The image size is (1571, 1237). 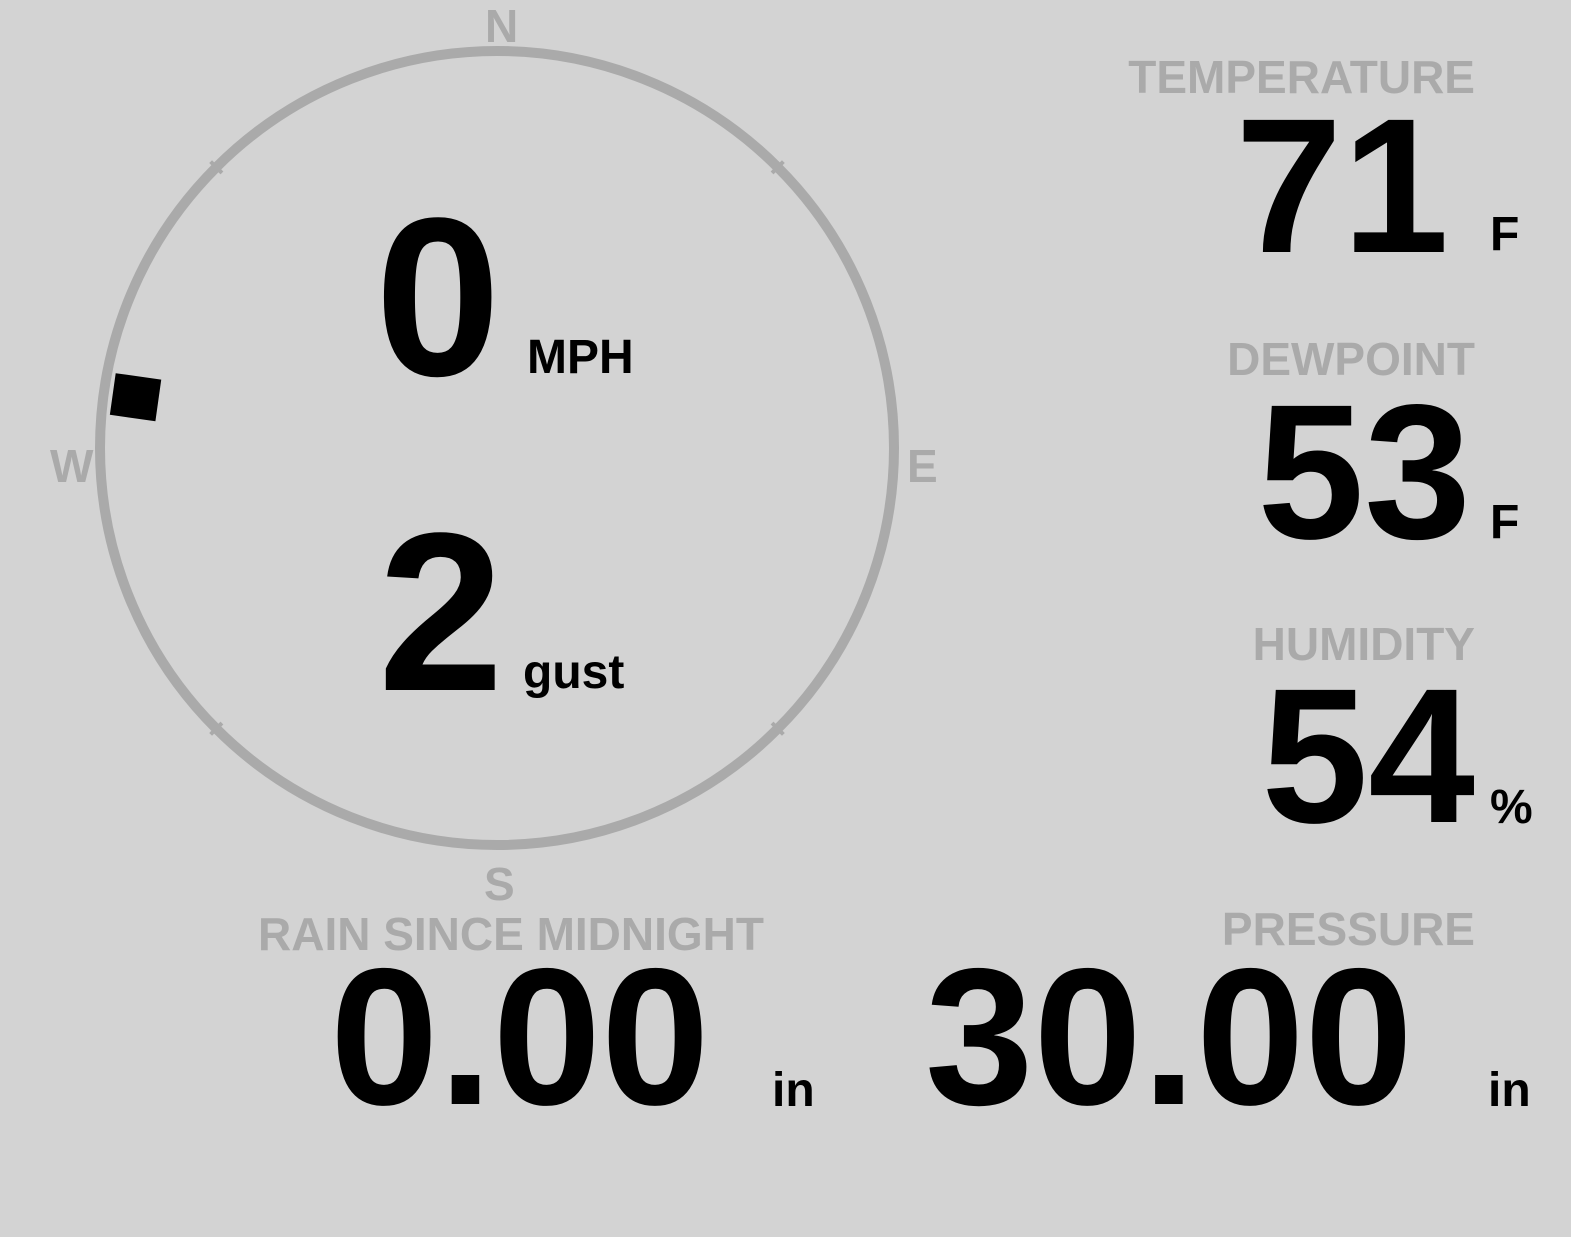 I want to click on compass-east: E, so click(x=922, y=466).